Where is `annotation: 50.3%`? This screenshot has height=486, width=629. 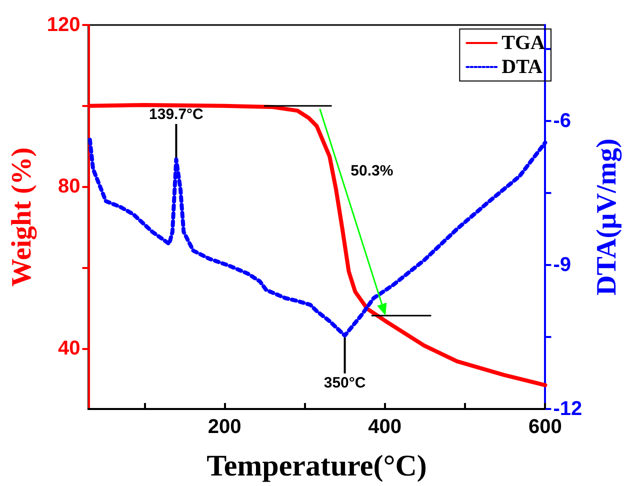
annotation: 50.3% is located at coordinates (372, 171).